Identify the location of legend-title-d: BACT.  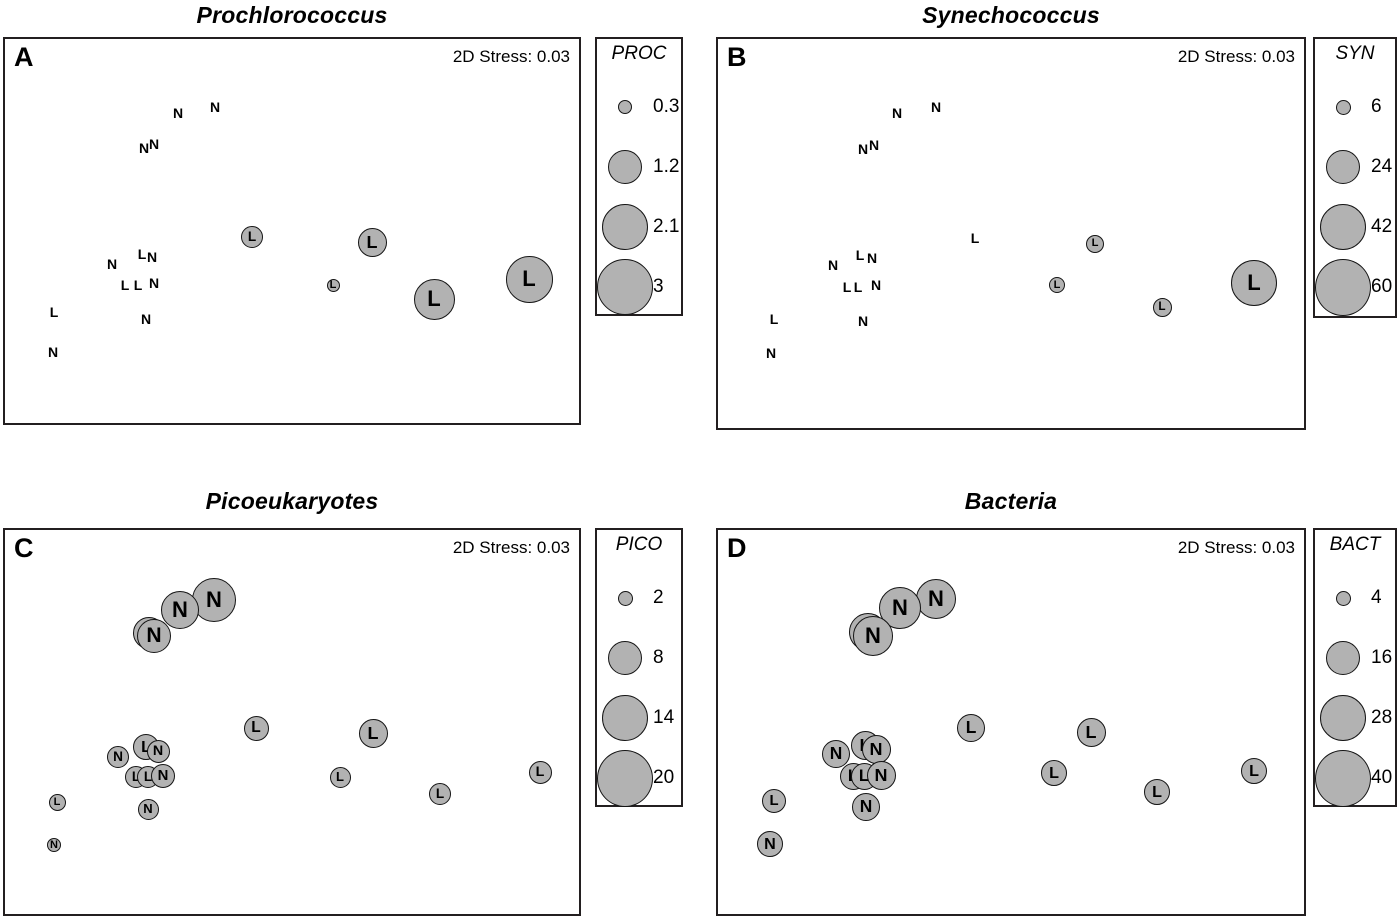
(1355, 544).